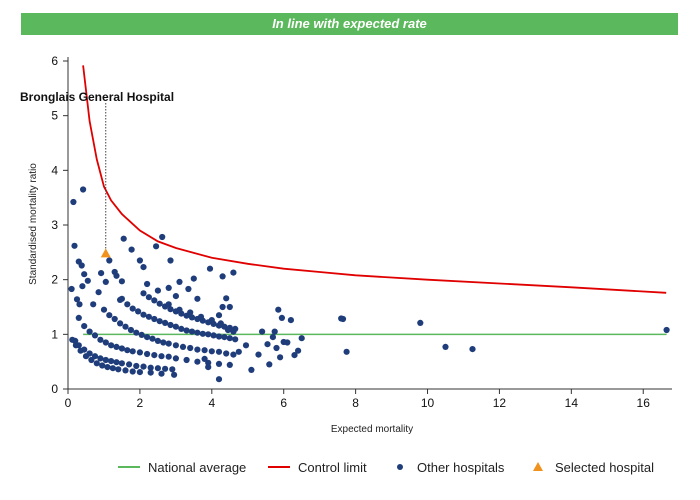 The image size is (700, 500). Describe the element at coordinates (33, 224) in the screenshot. I see `y-axis-title: Standardised mortality ratio` at that location.